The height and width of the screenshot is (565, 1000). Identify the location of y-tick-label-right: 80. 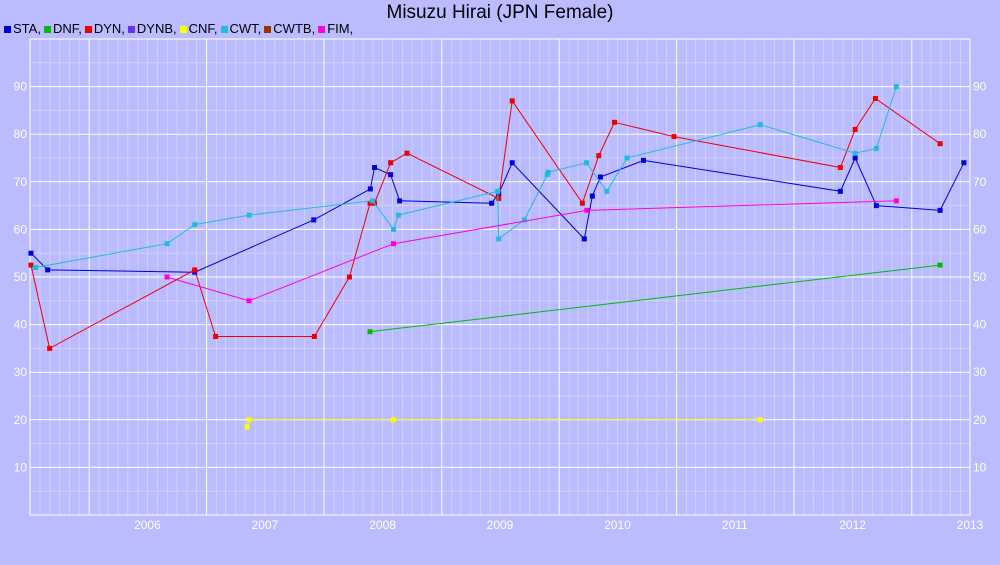
(980, 134).